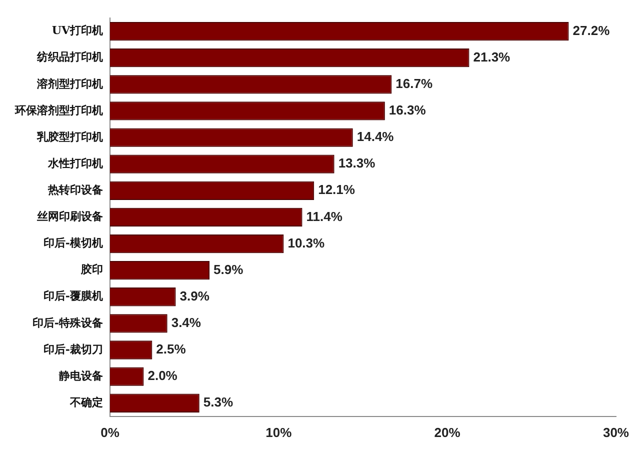 The height and width of the screenshot is (452, 640). What do you see at coordinates (67, 323) in the screenshot?
I see `y-tick-label: 印后-特殊设备` at bounding box center [67, 323].